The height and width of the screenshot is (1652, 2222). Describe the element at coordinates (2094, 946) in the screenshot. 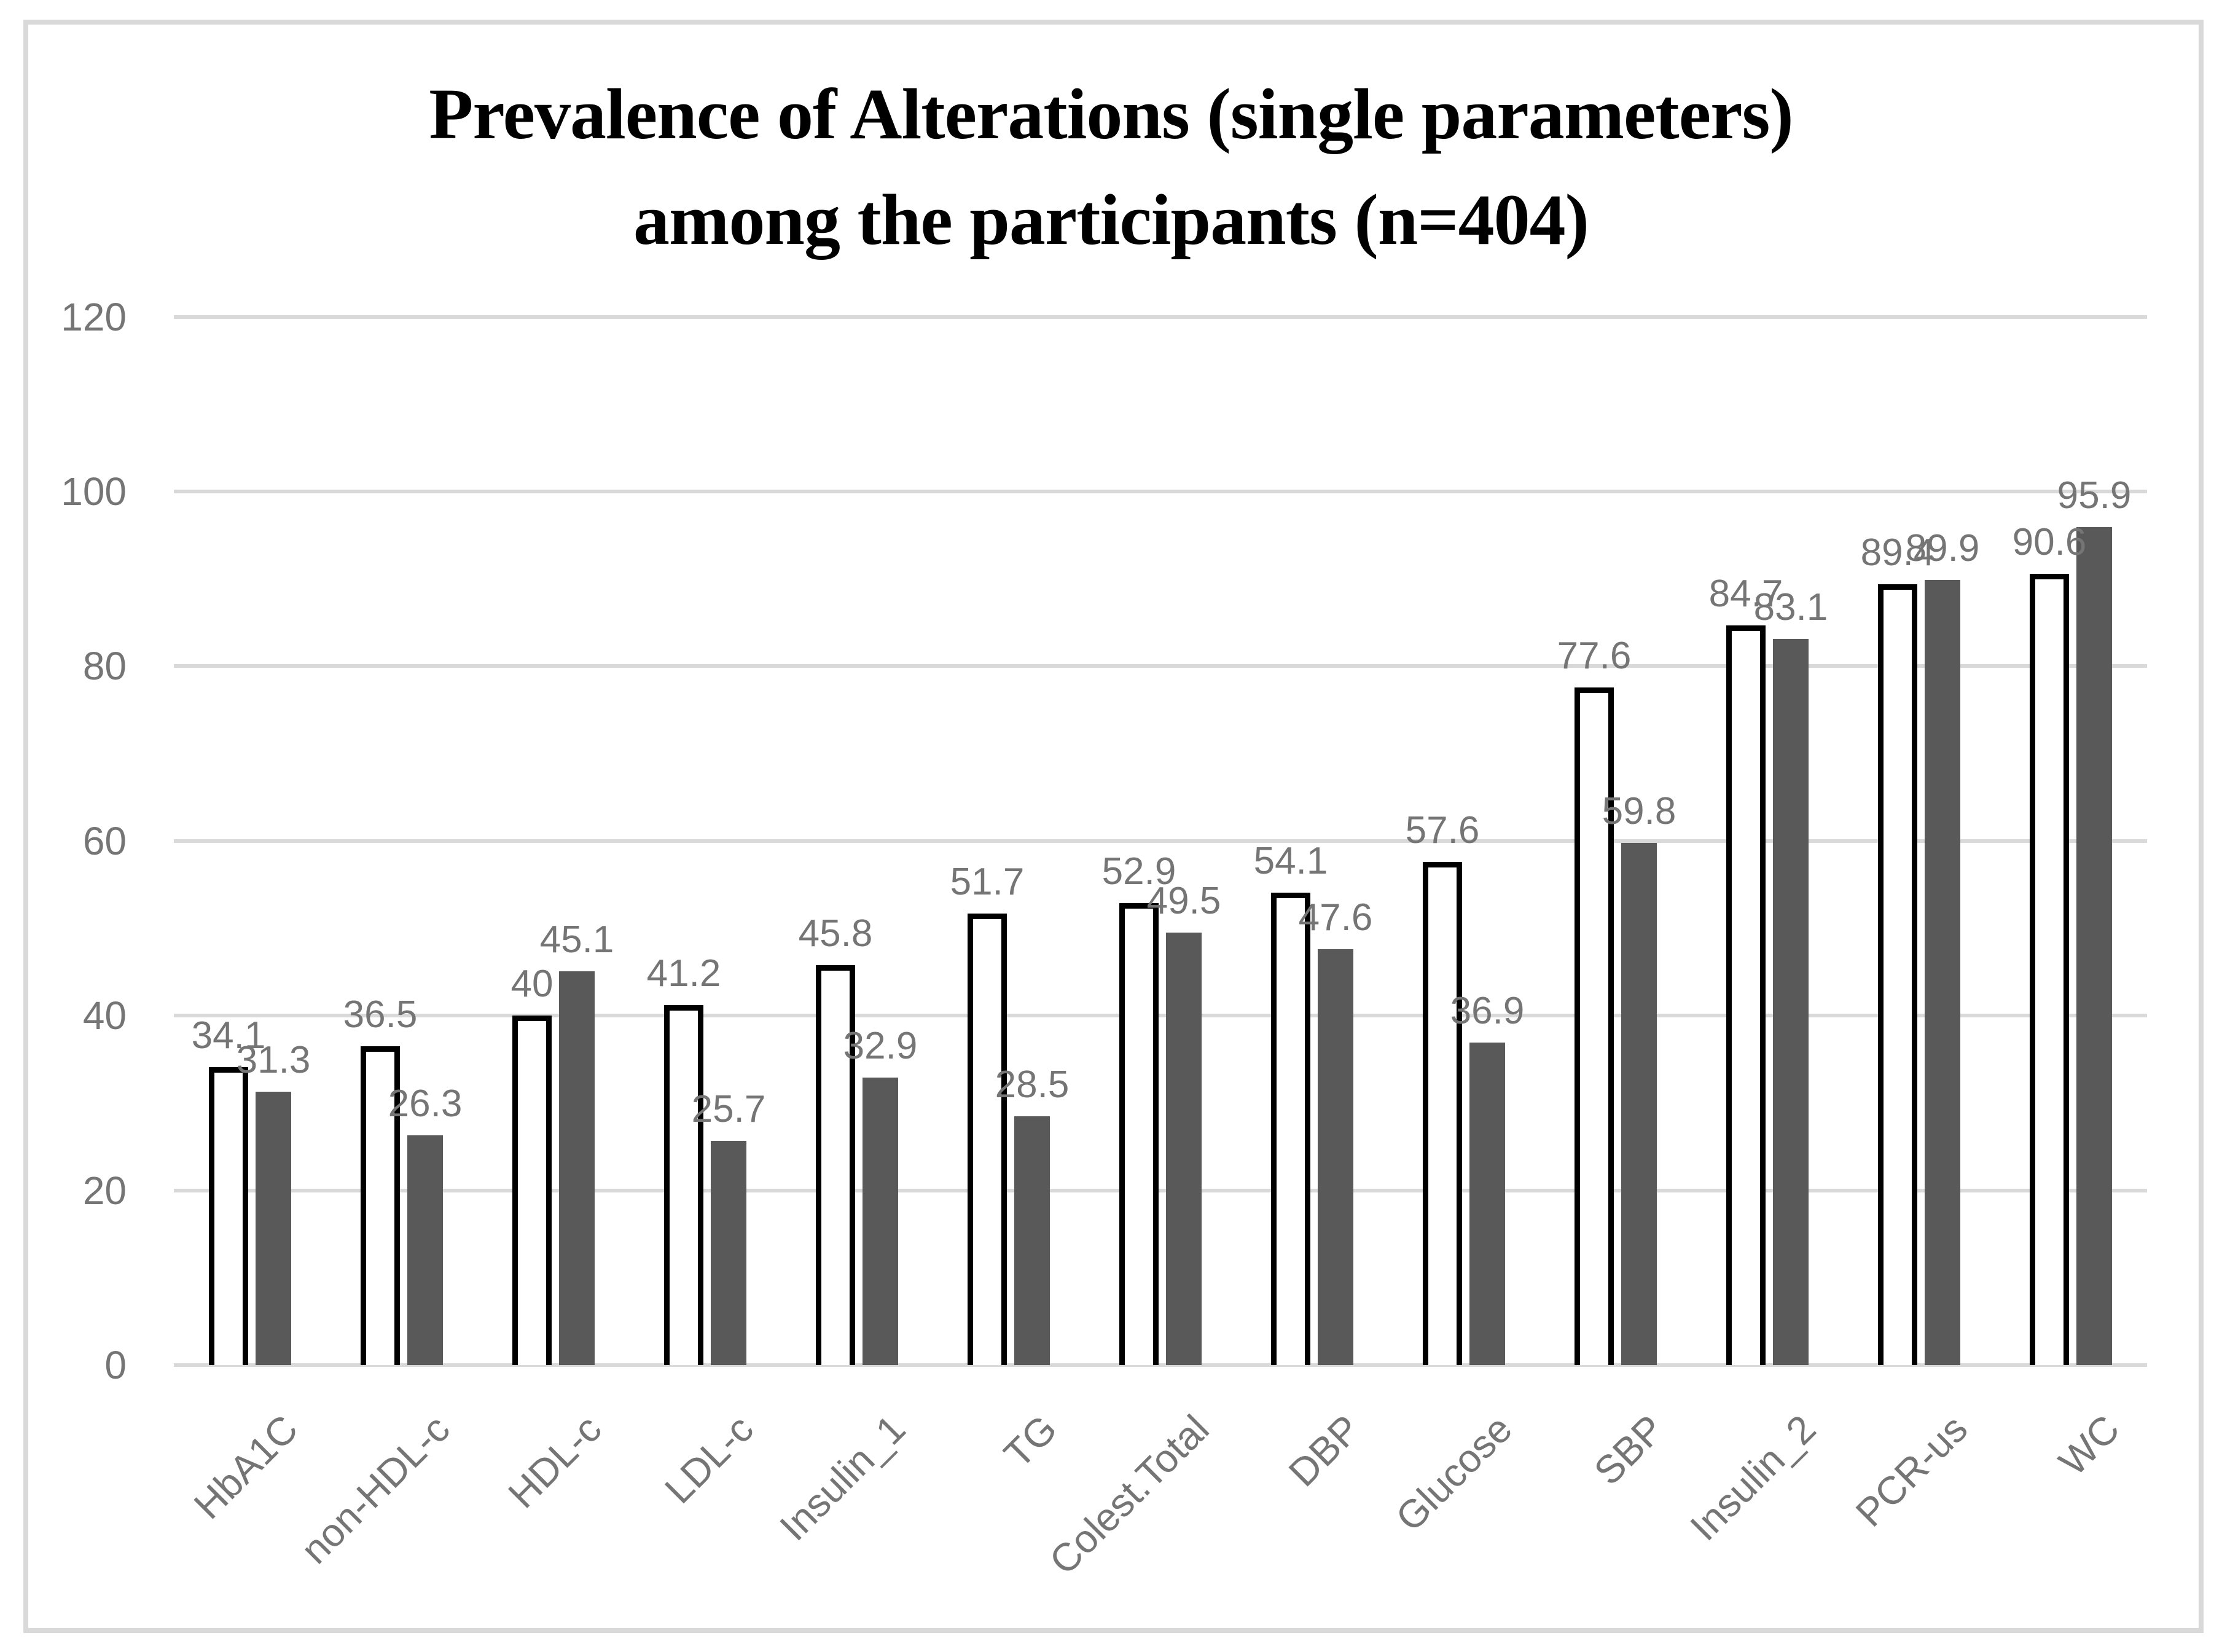

I see `bar-dark-WC` at that location.